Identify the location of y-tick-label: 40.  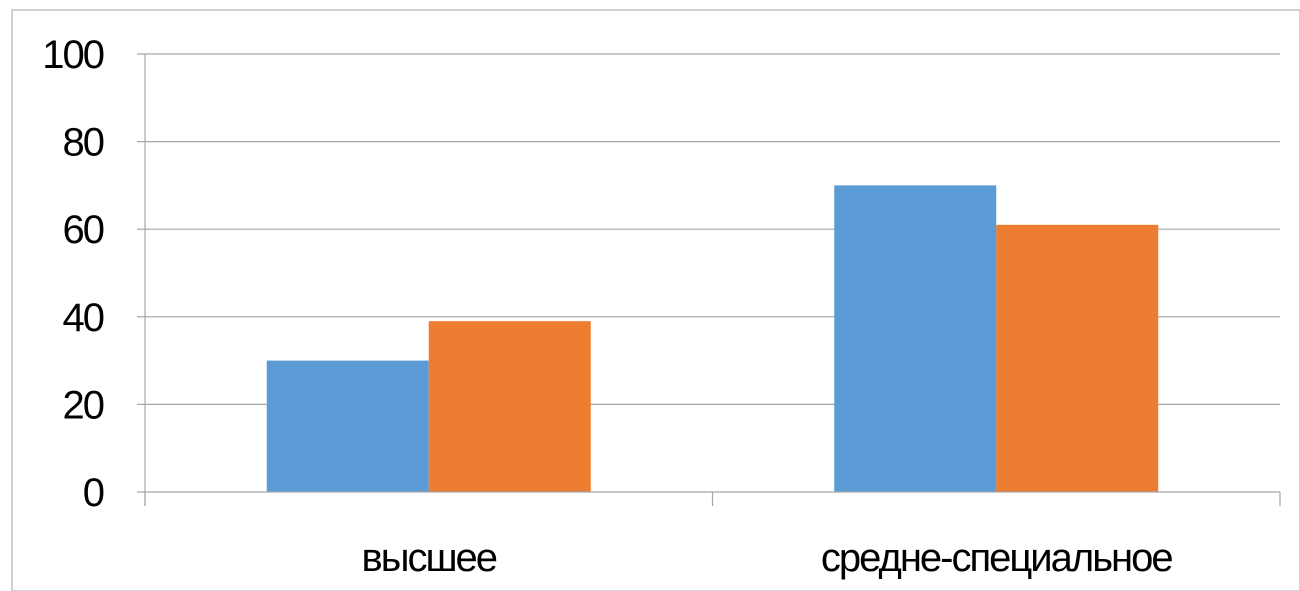
(83, 318).